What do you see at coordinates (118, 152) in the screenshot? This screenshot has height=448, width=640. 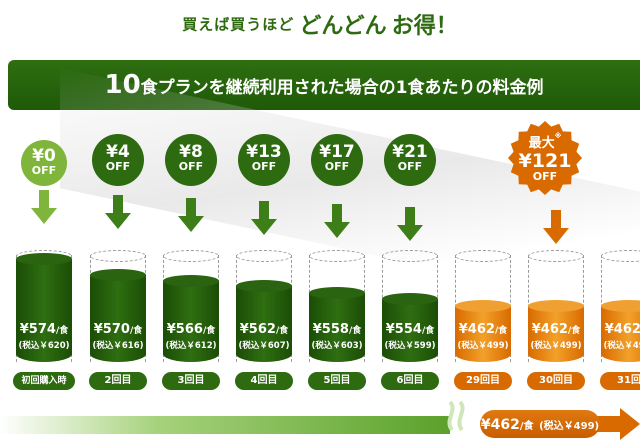 I see `discount-amount: ¥4` at bounding box center [118, 152].